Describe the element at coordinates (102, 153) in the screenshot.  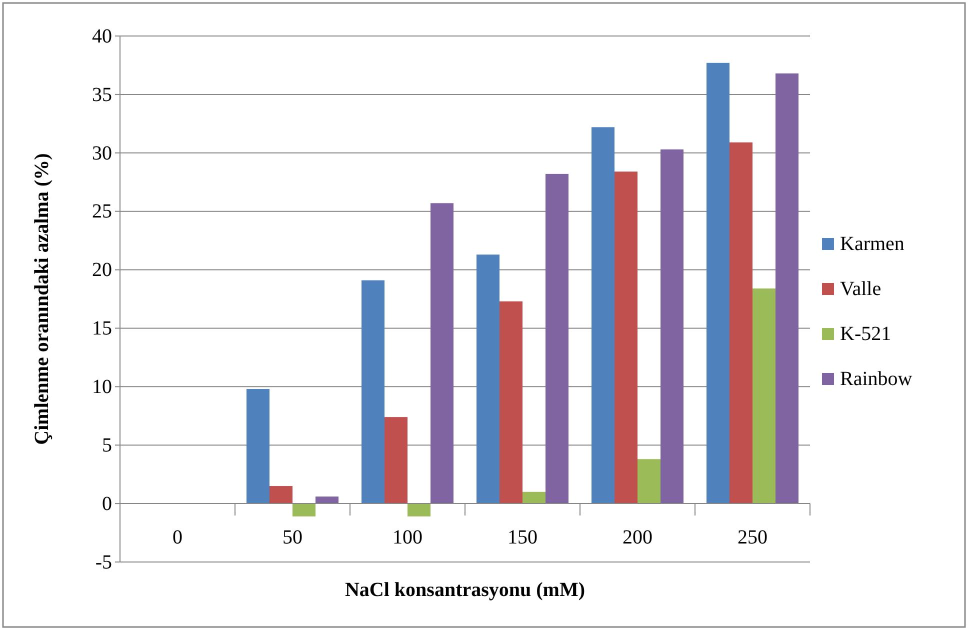
I see `y-tick-label: 30` at that location.